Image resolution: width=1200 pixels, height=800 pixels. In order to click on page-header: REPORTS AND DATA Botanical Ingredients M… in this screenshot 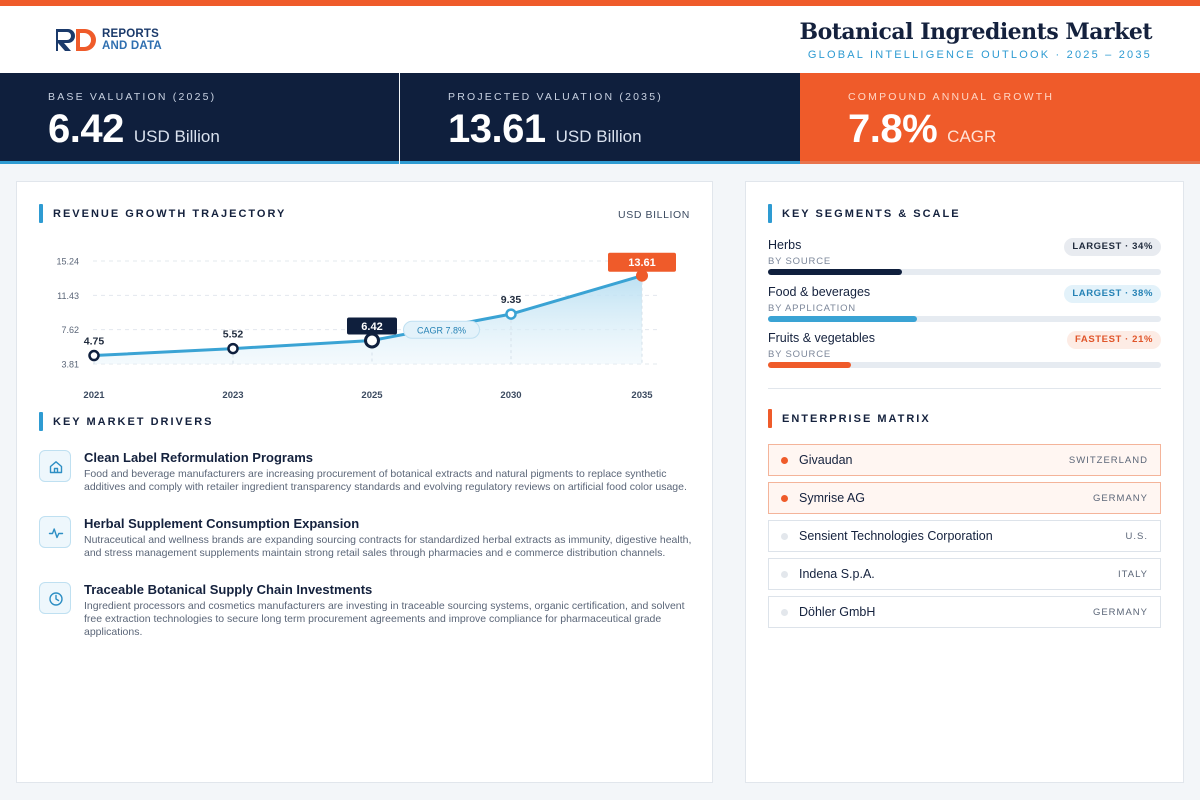, I will do `click(600, 39)`.